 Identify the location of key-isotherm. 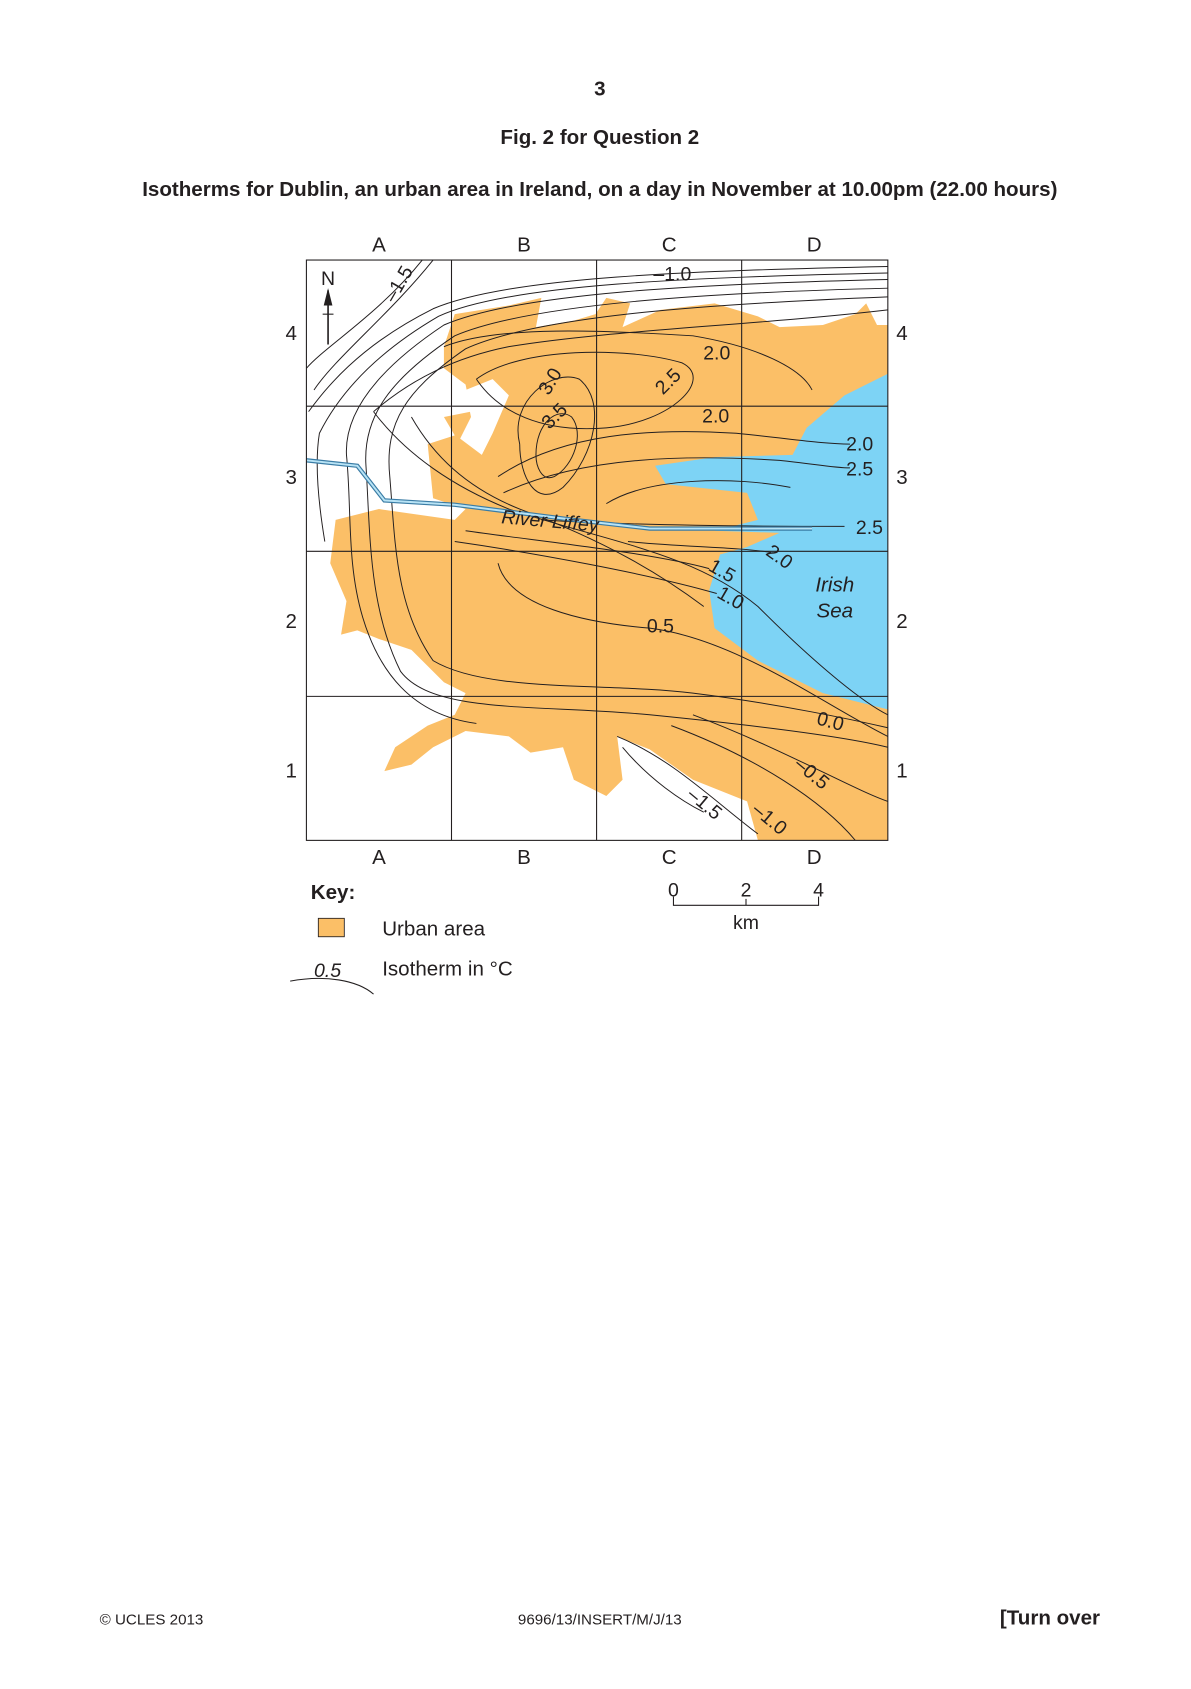
(332, 986).